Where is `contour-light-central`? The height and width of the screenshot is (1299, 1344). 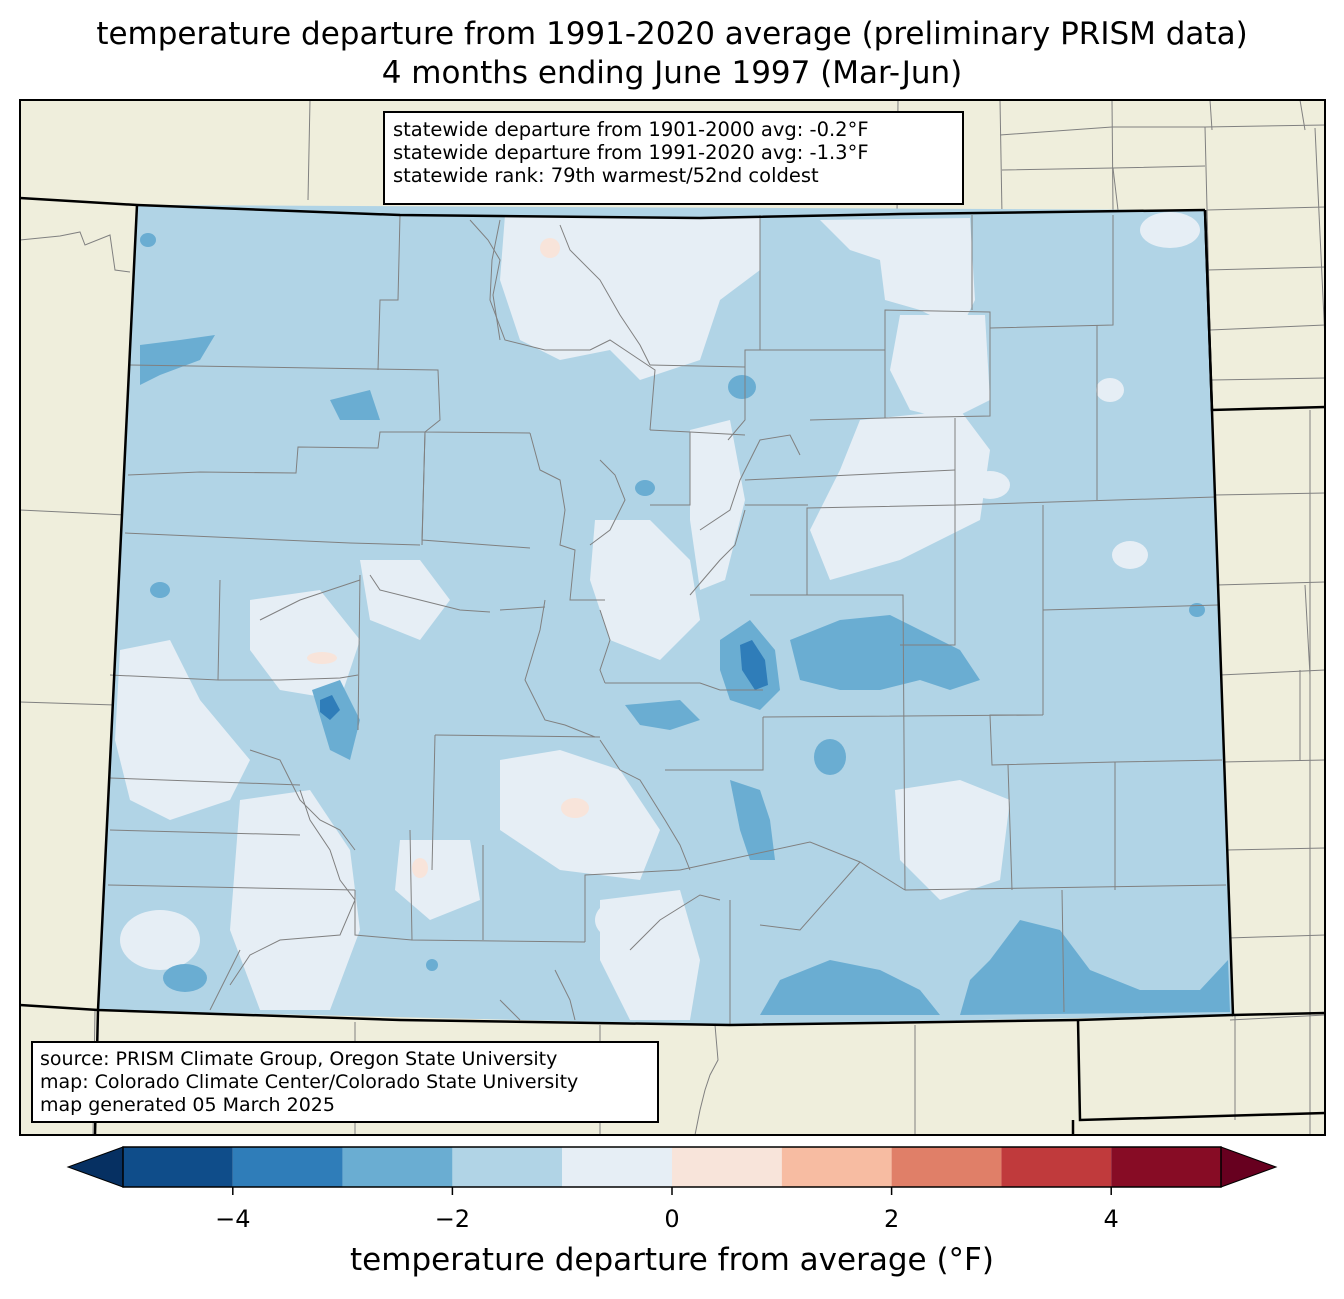 contour-light-central is located at coordinates (645, 590).